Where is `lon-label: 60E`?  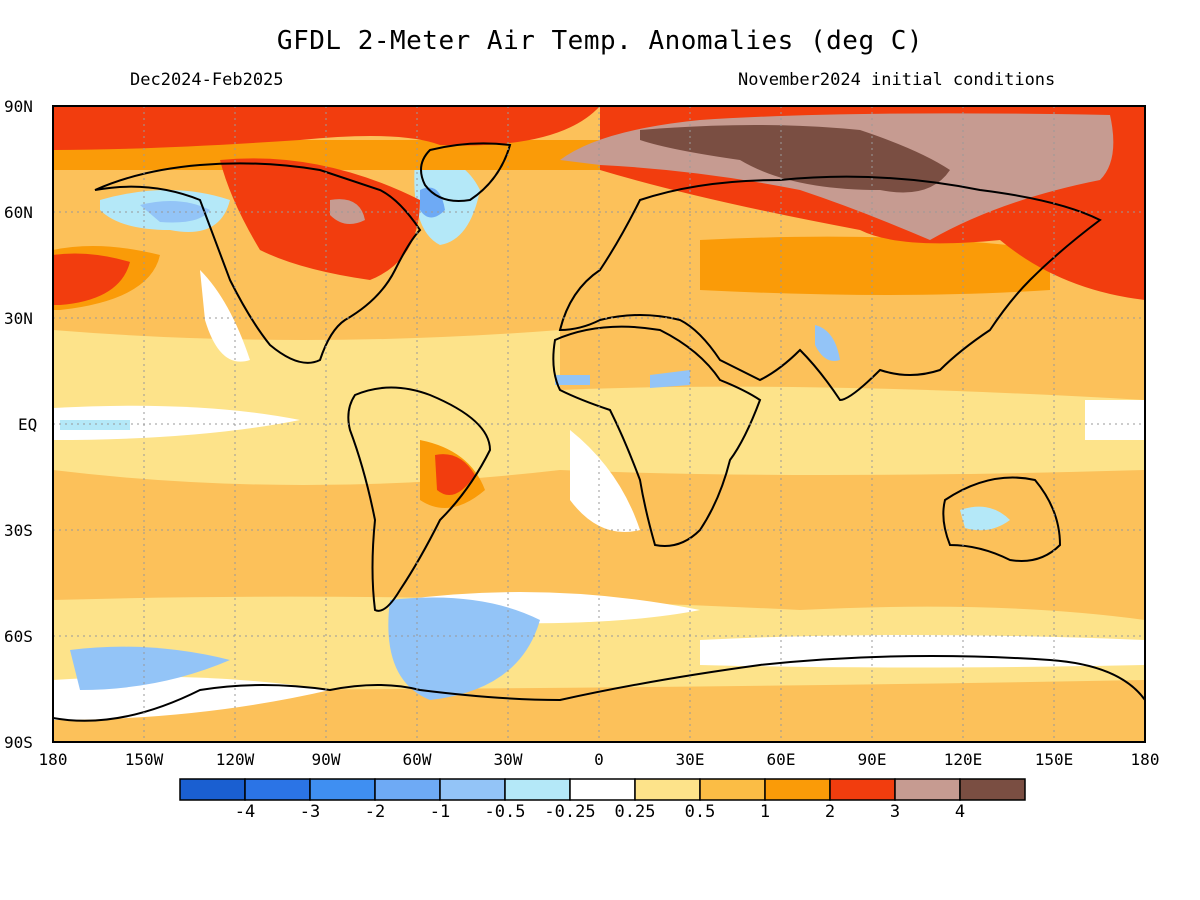 lon-label: 60E is located at coordinates (781, 759).